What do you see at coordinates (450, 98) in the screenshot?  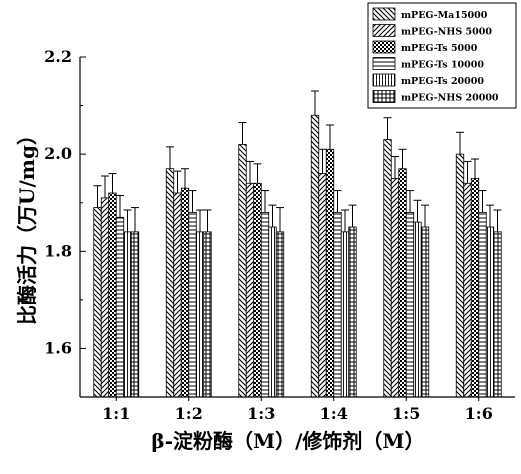 I see `legend-label: mPEG-NHS 20000` at bounding box center [450, 98].